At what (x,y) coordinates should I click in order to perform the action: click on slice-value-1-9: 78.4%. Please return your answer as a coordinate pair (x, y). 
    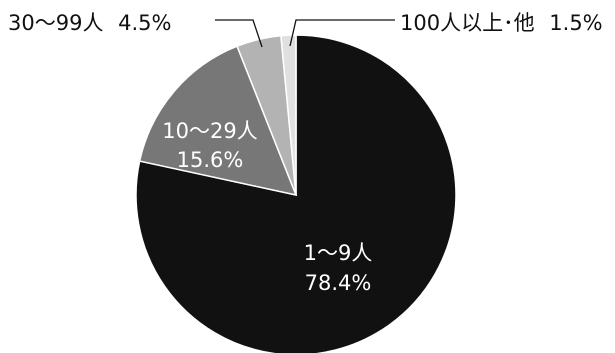
    Looking at the image, I should click on (338, 283).